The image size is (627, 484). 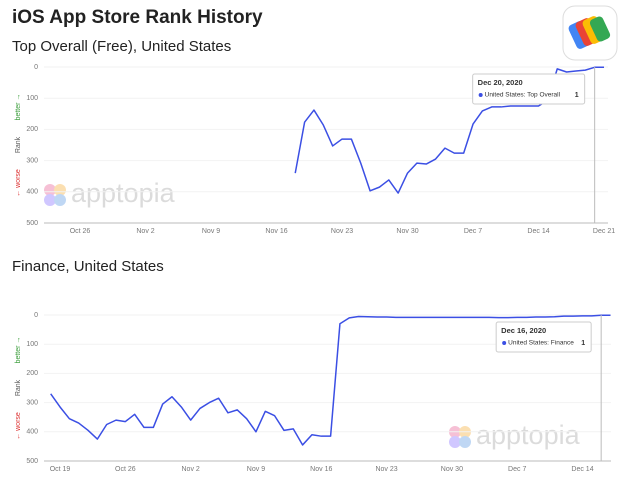 What do you see at coordinates (523, 95) in the screenshot?
I see `tooltip-series: United States: Top Overall` at bounding box center [523, 95].